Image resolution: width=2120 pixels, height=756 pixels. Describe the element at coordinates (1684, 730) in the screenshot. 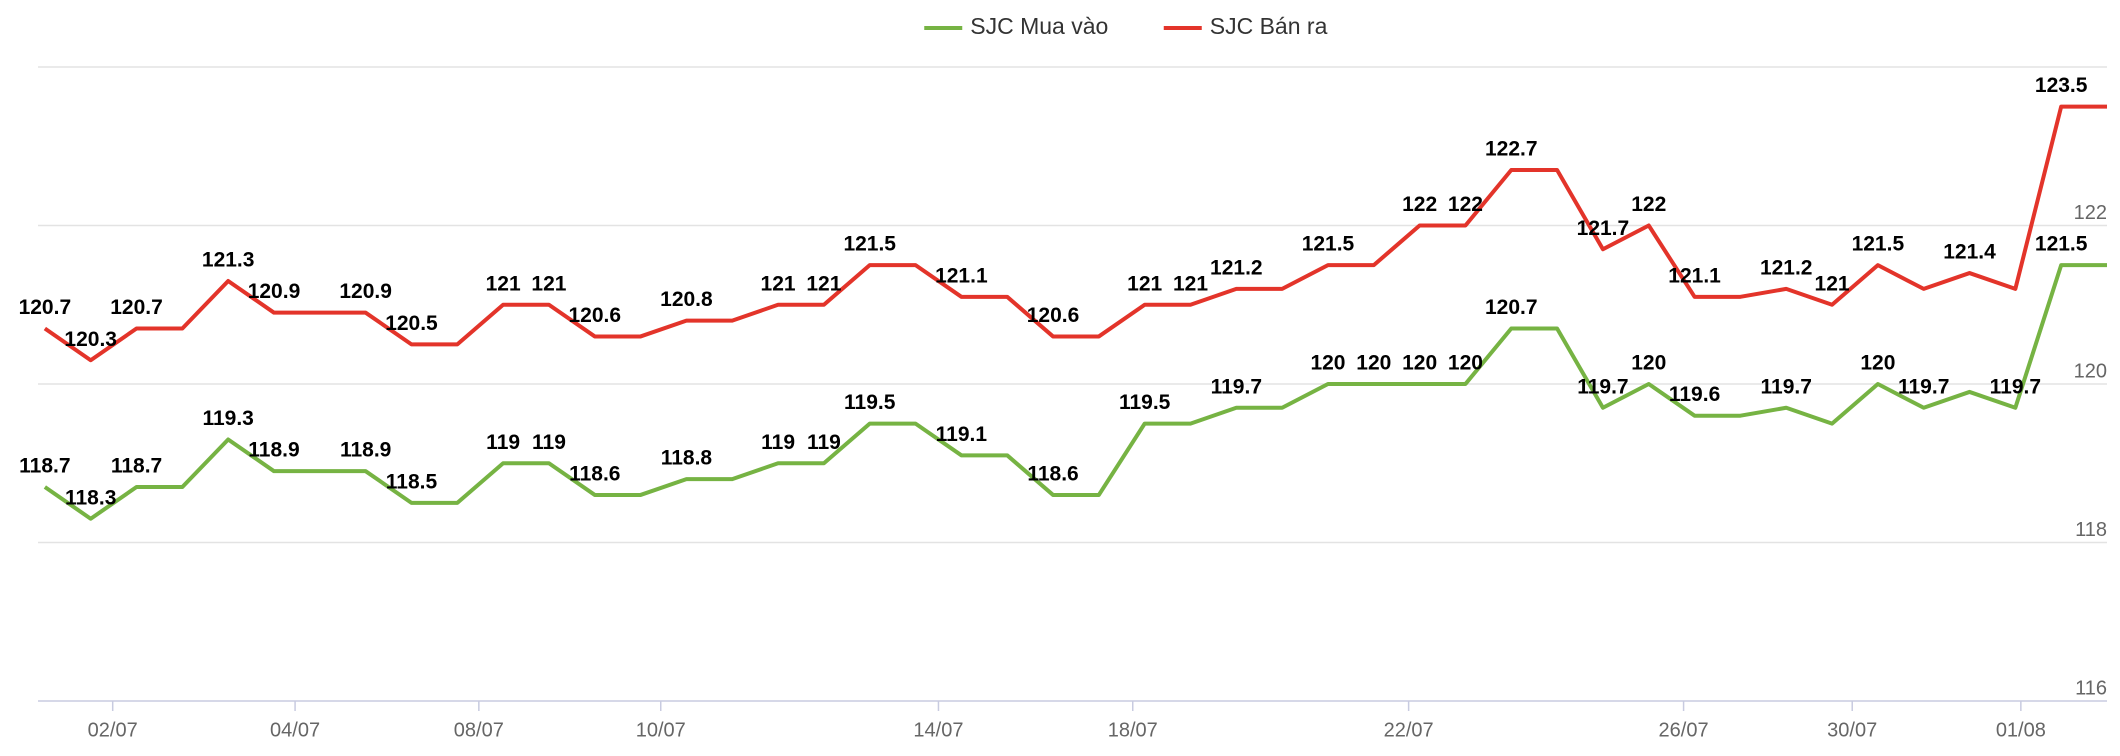

I see `x-tick-label: 26/07` at that location.